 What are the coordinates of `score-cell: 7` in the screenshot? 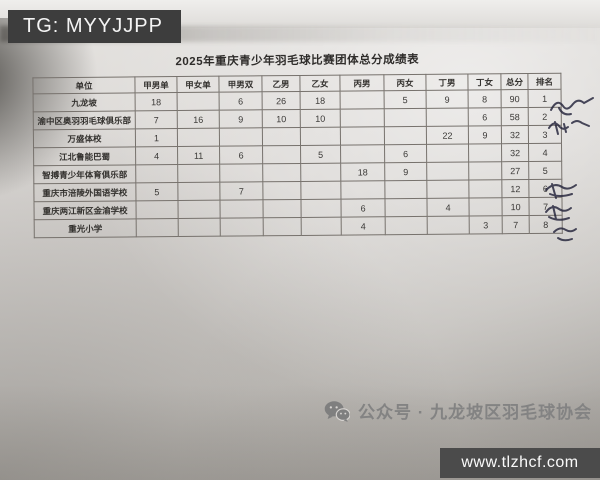 It's located at (156, 119).